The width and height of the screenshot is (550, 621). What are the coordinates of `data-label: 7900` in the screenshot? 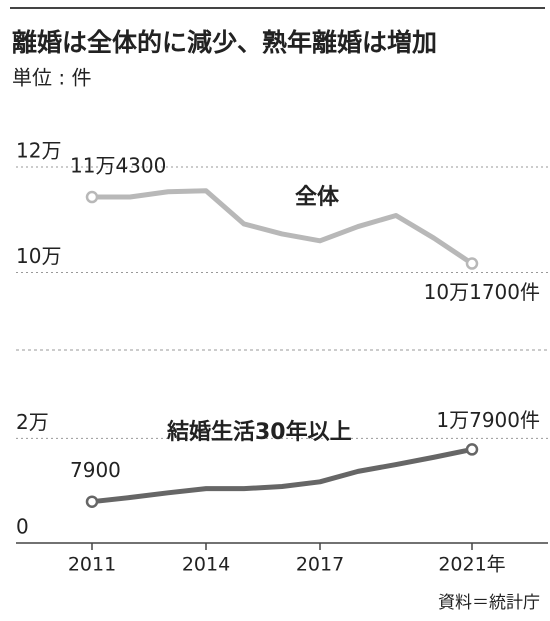 It's located at (95, 470).